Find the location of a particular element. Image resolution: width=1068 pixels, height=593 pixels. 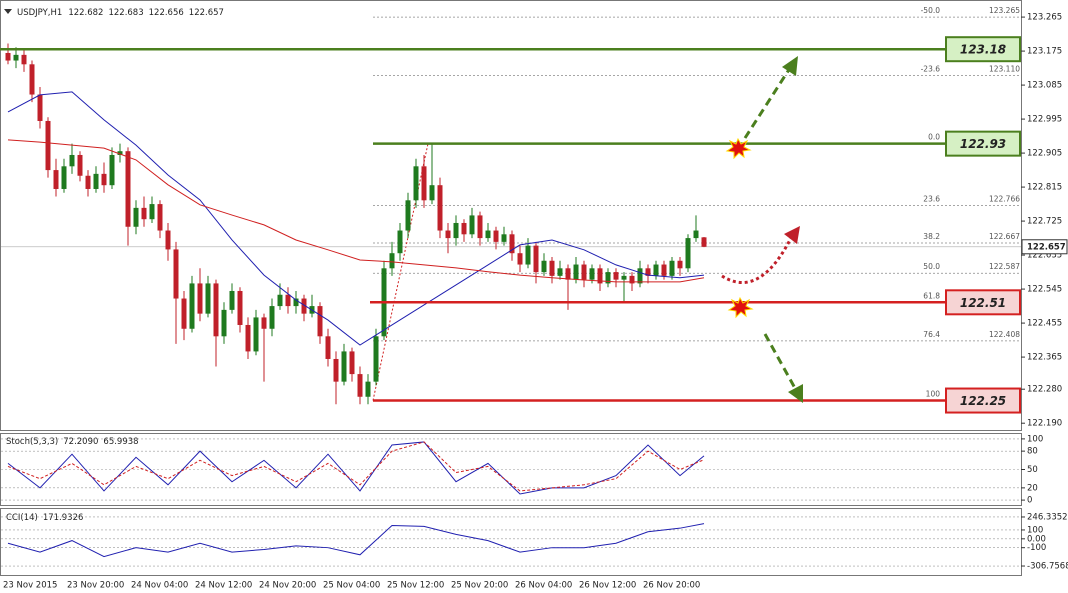

level-label: 122.51 is located at coordinates (983, 303).